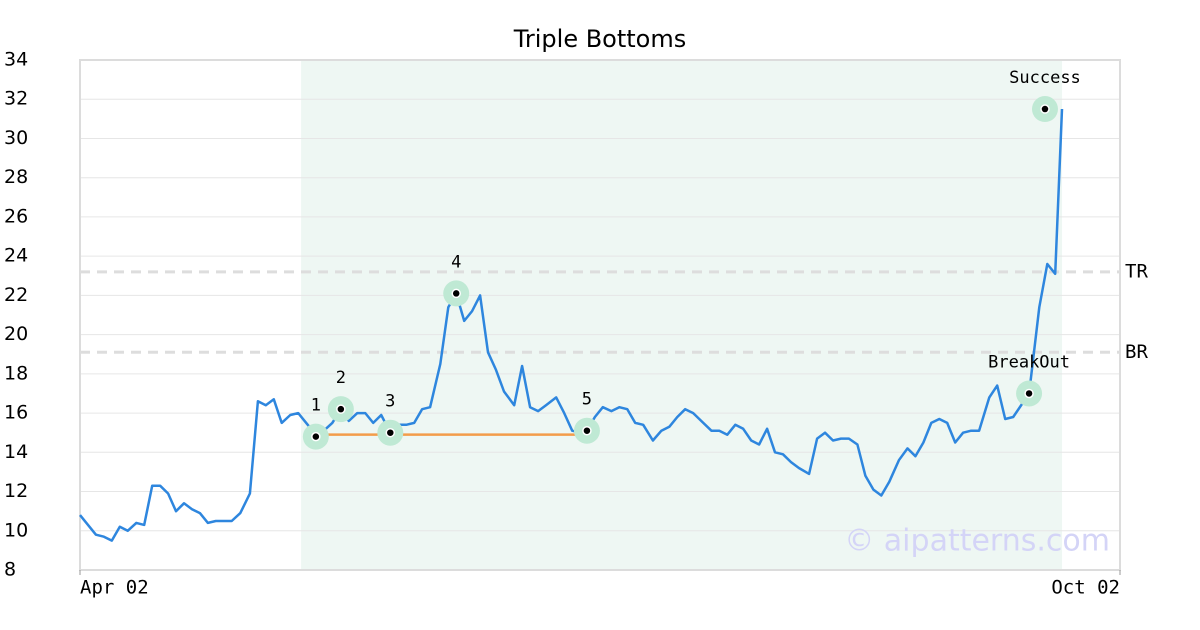 The width and height of the screenshot is (1200, 630). Describe the element at coordinates (16, 334) in the screenshot. I see `y-tick-label: 20` at that location.